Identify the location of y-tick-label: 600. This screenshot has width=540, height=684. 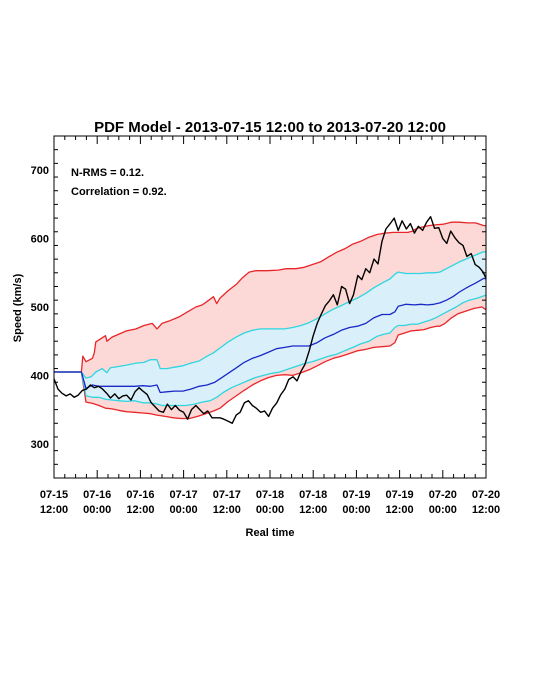
(40, 240).